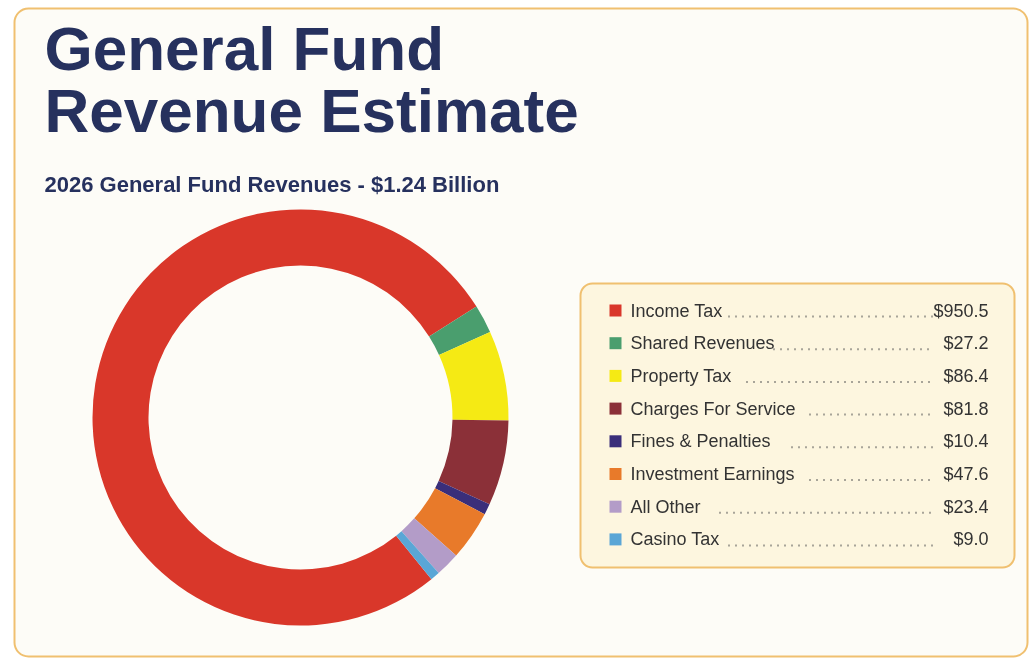 This screenshot has width=1029, height=660. I want to click on legend-label: All Other, so click(665, 506).